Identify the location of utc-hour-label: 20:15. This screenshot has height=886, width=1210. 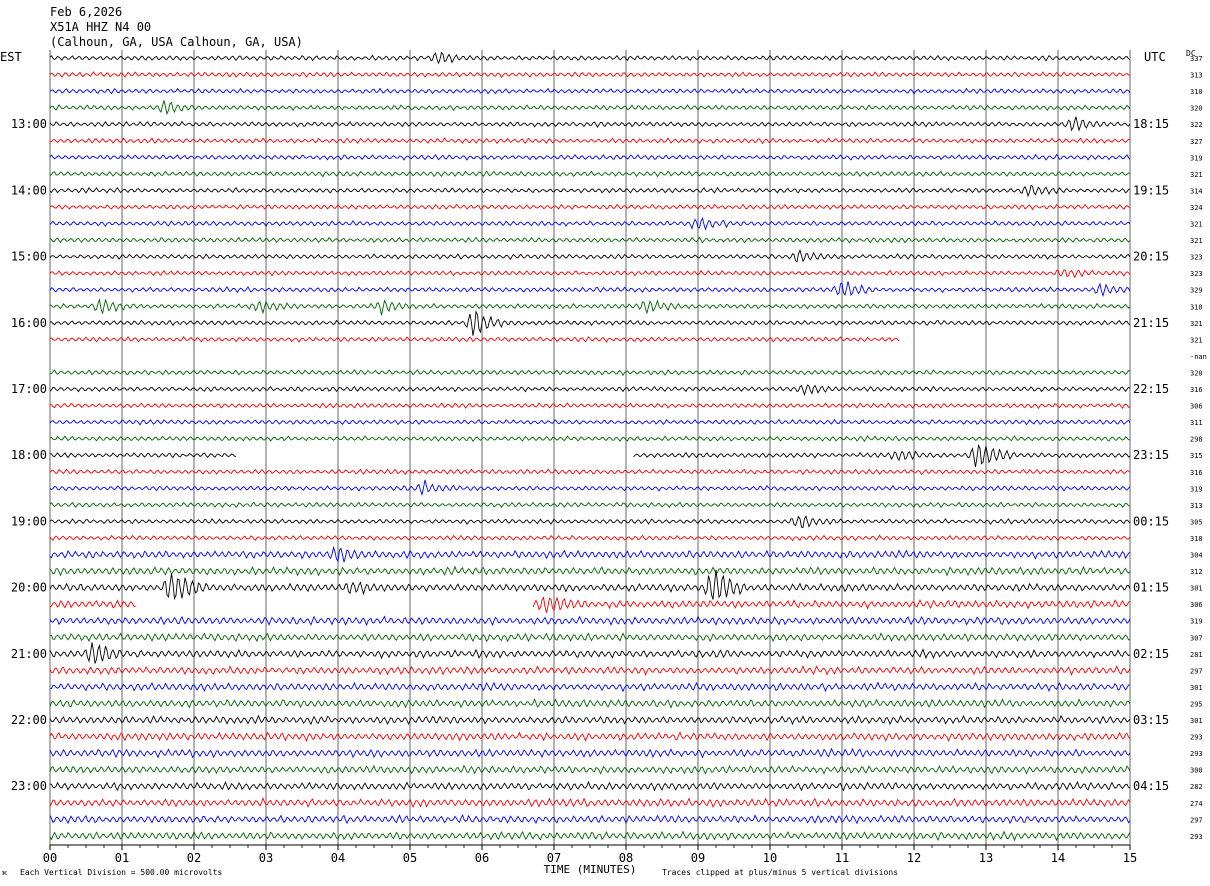
(1151, 257).